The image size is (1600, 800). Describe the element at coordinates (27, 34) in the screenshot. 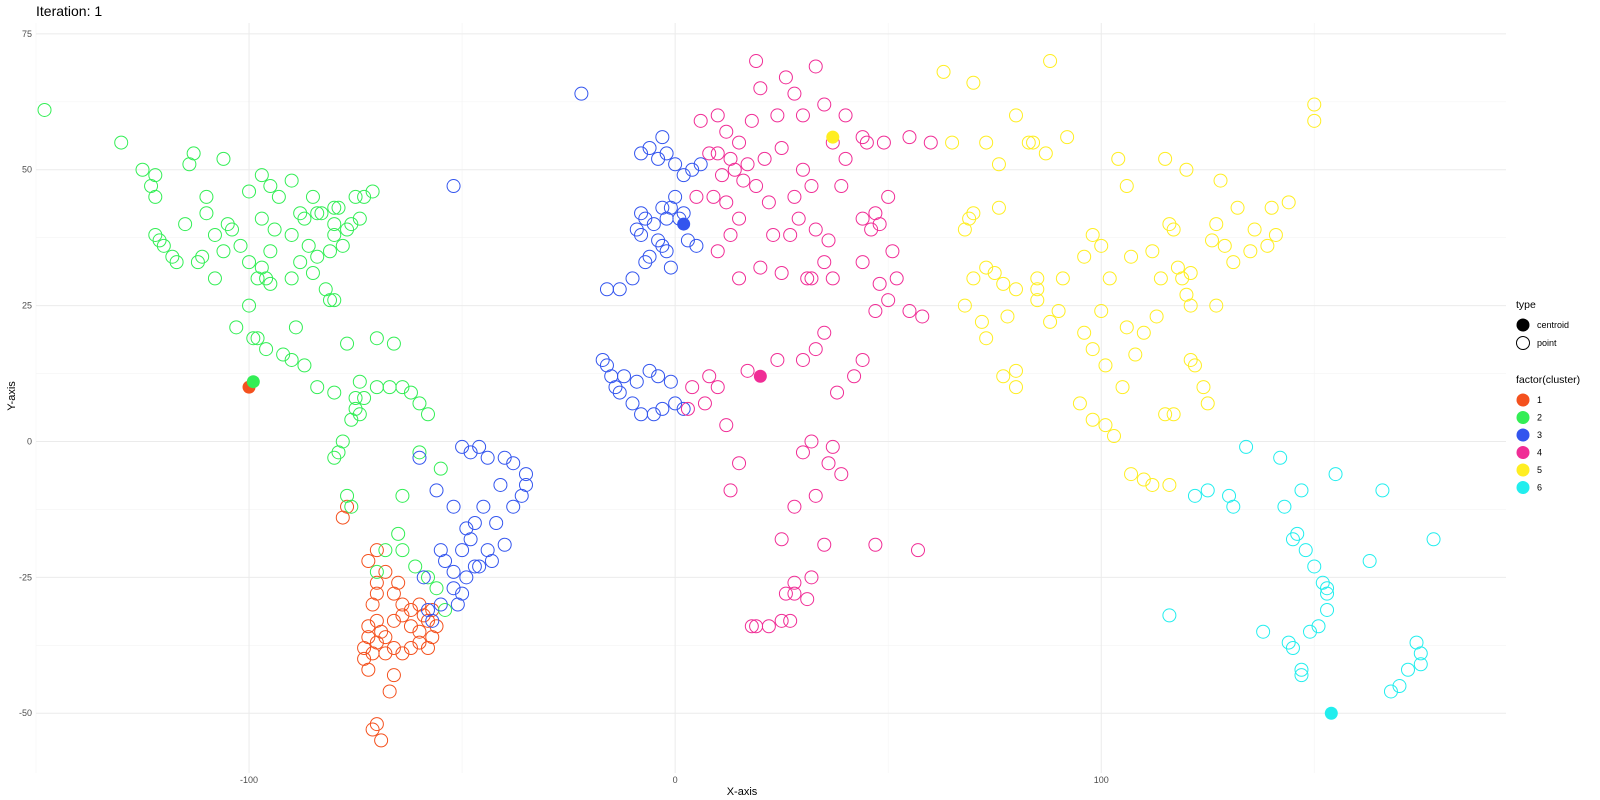

I see `y-tick-label: 75` at that location.